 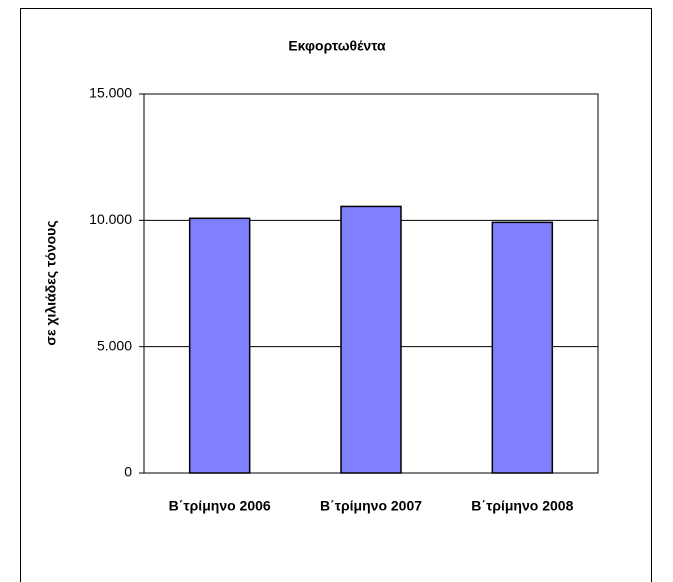 I want to click on x-tick-label: Β΄τρίμηνο 2007, so click(x=371, y=506).